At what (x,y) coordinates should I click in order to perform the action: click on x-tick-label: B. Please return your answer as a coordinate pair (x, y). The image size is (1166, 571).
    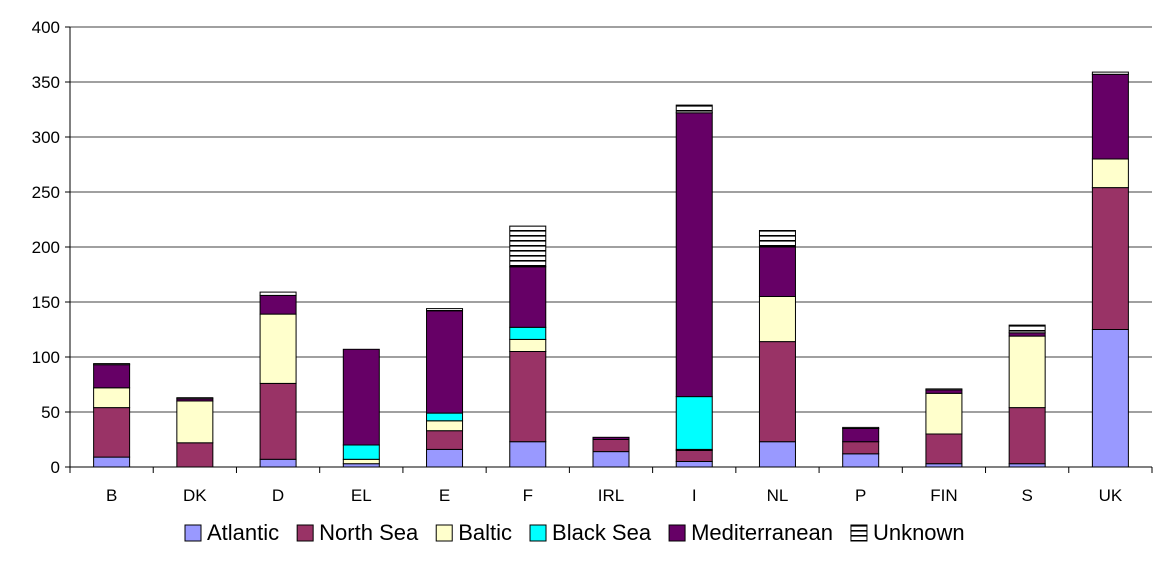
    Looking at the image, I should click on (111, 495).